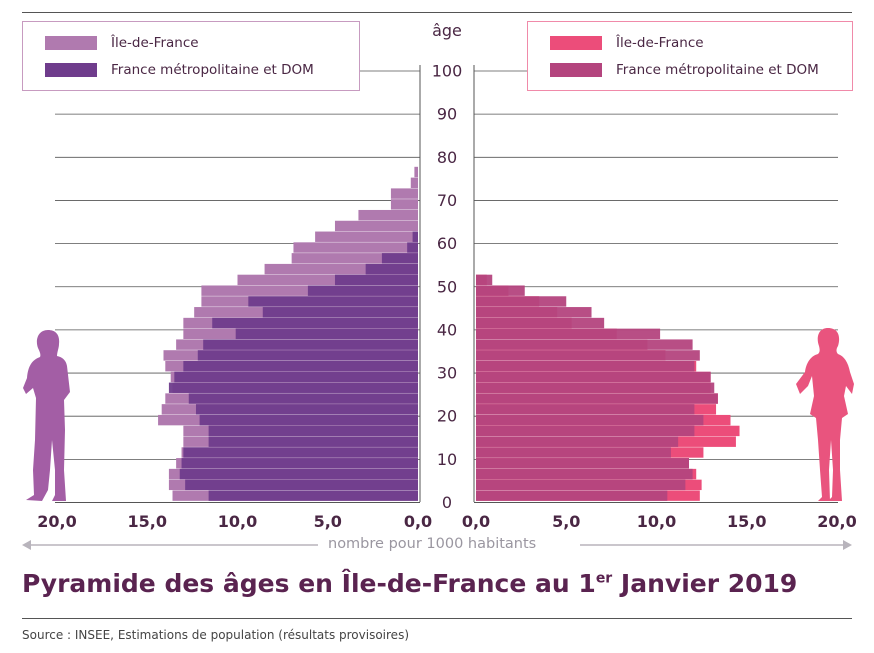  What do you see at coordinates (447, 416) in the screenshot?
I see `age-tick-label: 20` at bounding box center [447, 416].